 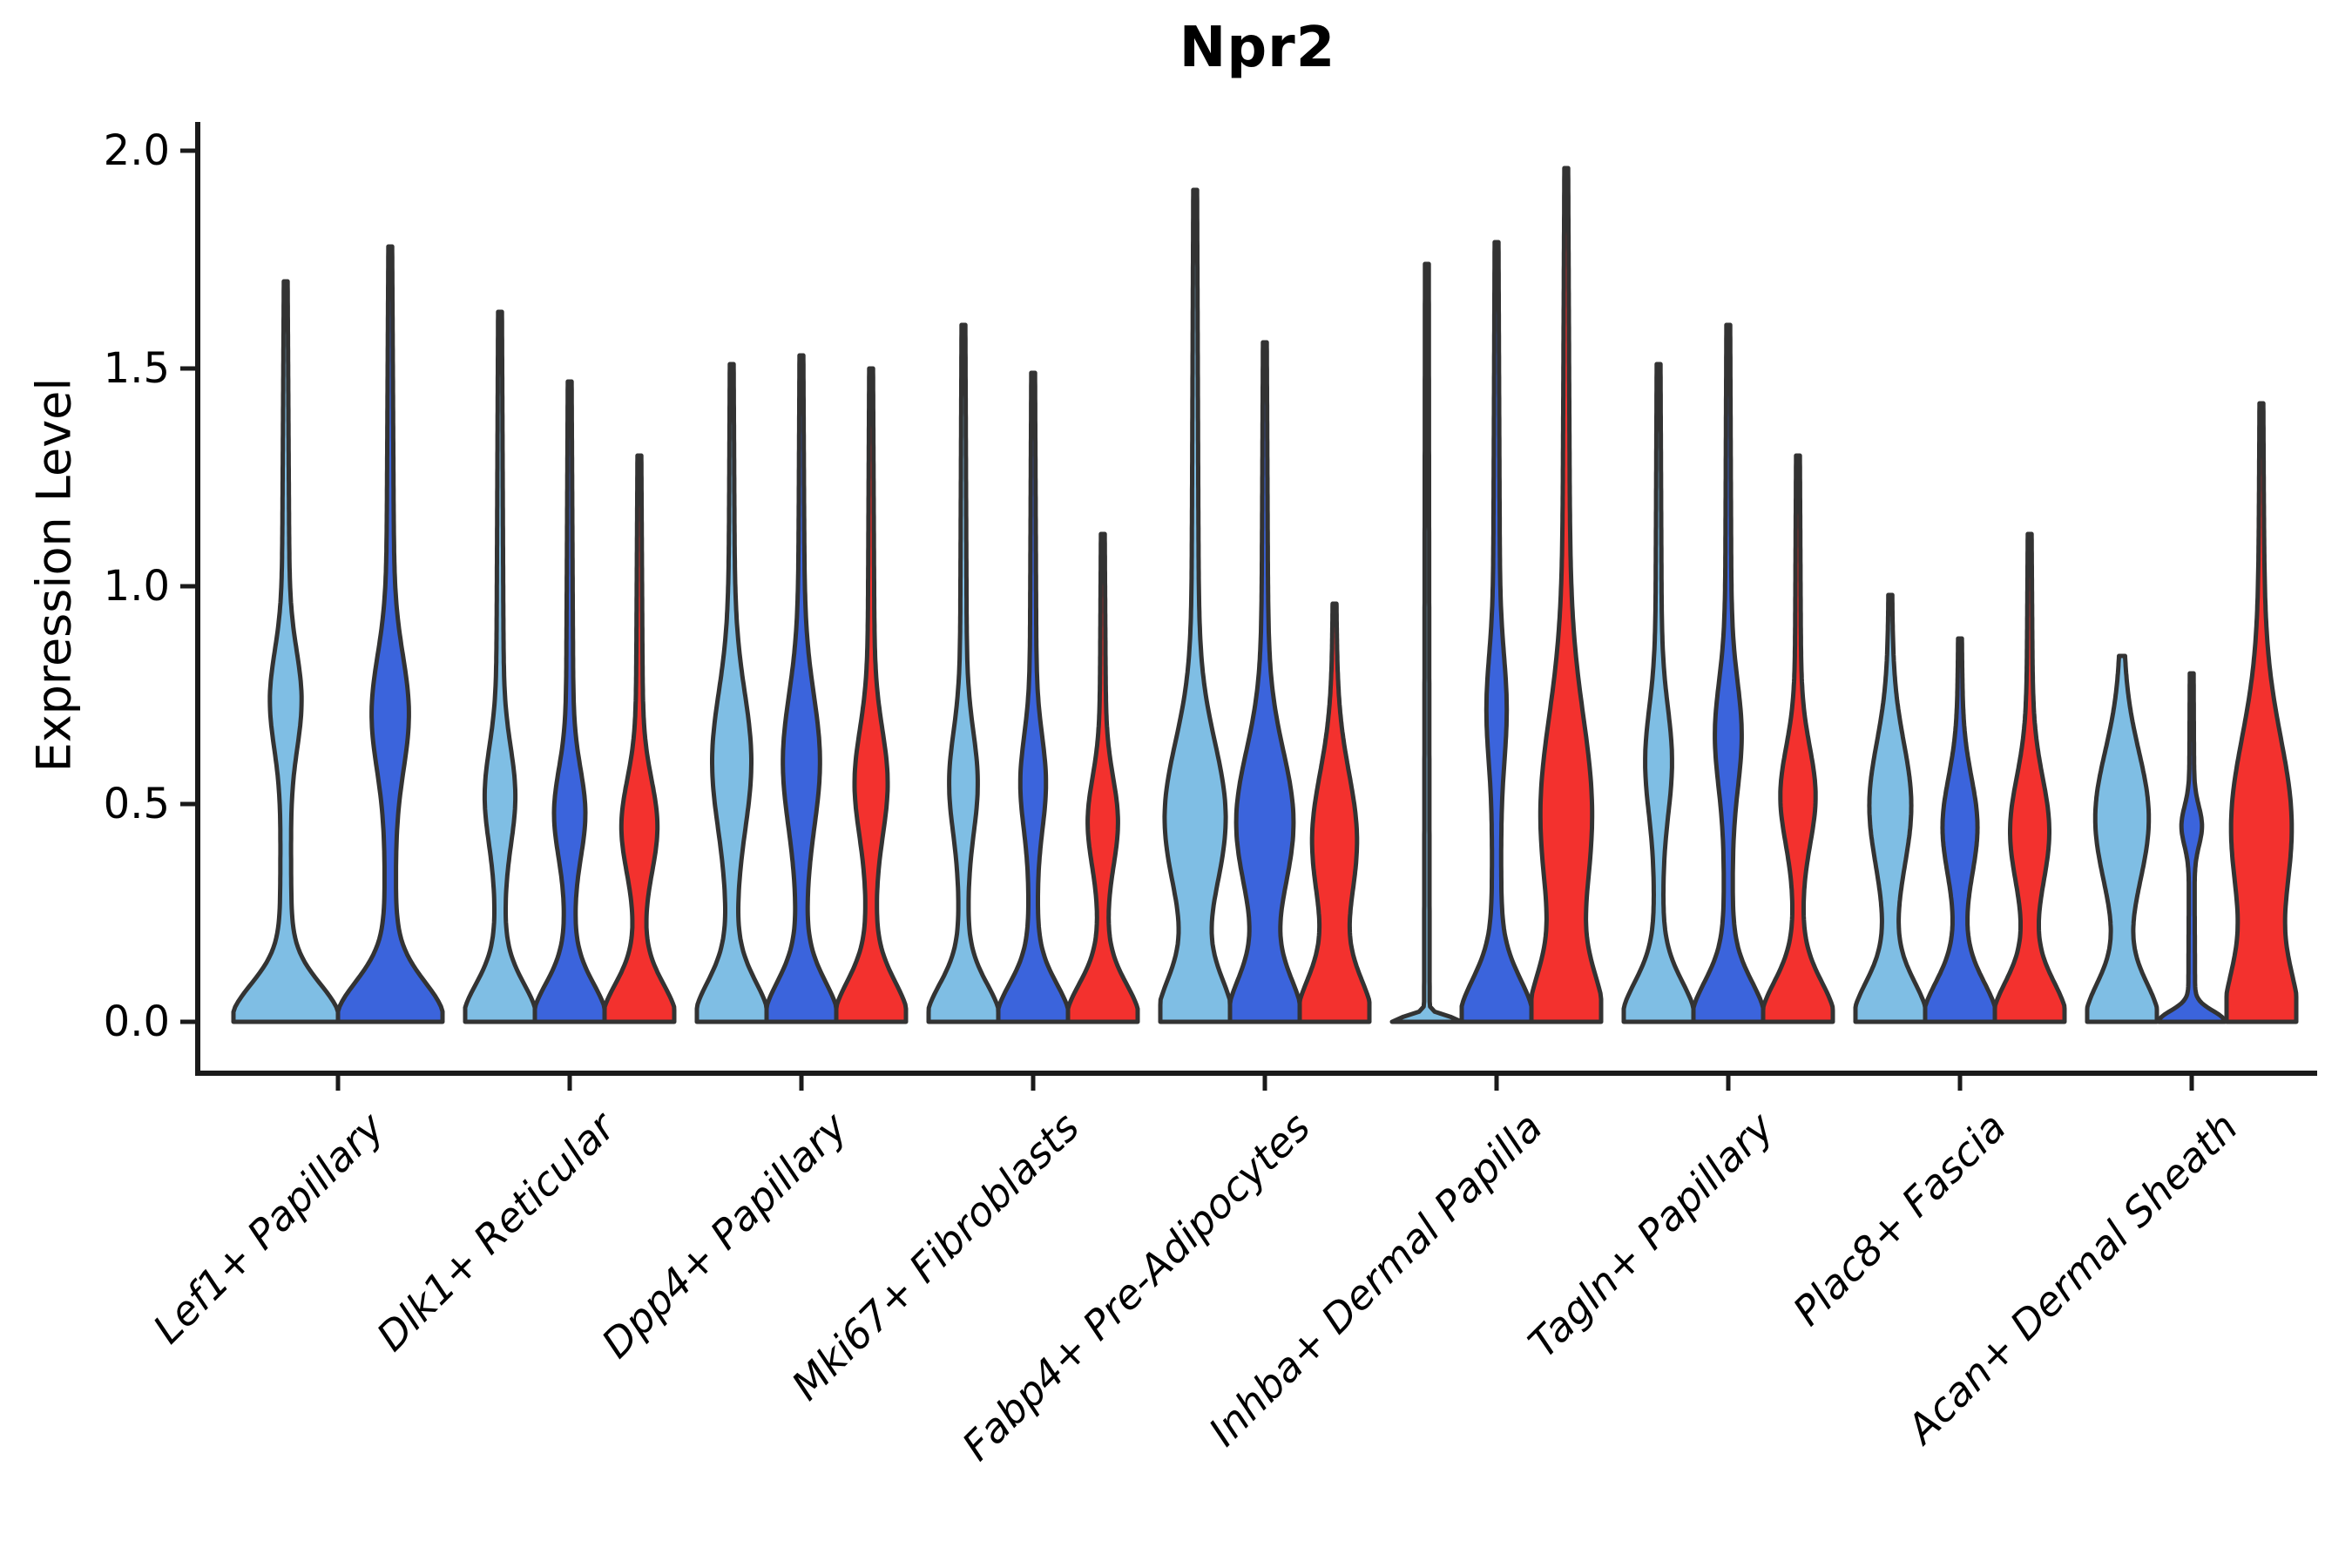 What do you see at coordinates (136, 586) in the screenshot?
I see `y-tick-label: 1.0` at bounding box center [136, 586].